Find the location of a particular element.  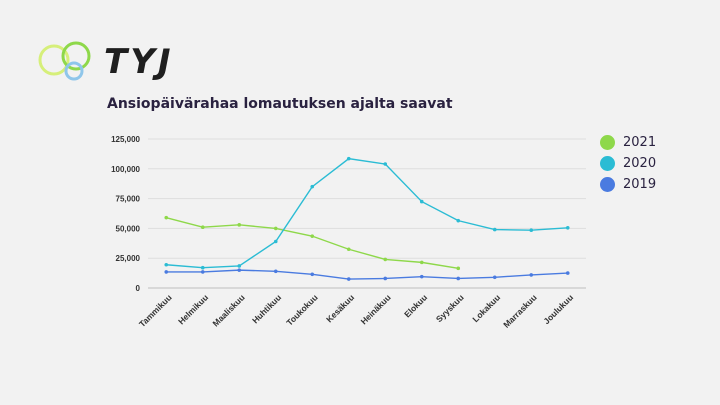

x-tick-label: Heinäkuu is located at coordinates (376, 309).